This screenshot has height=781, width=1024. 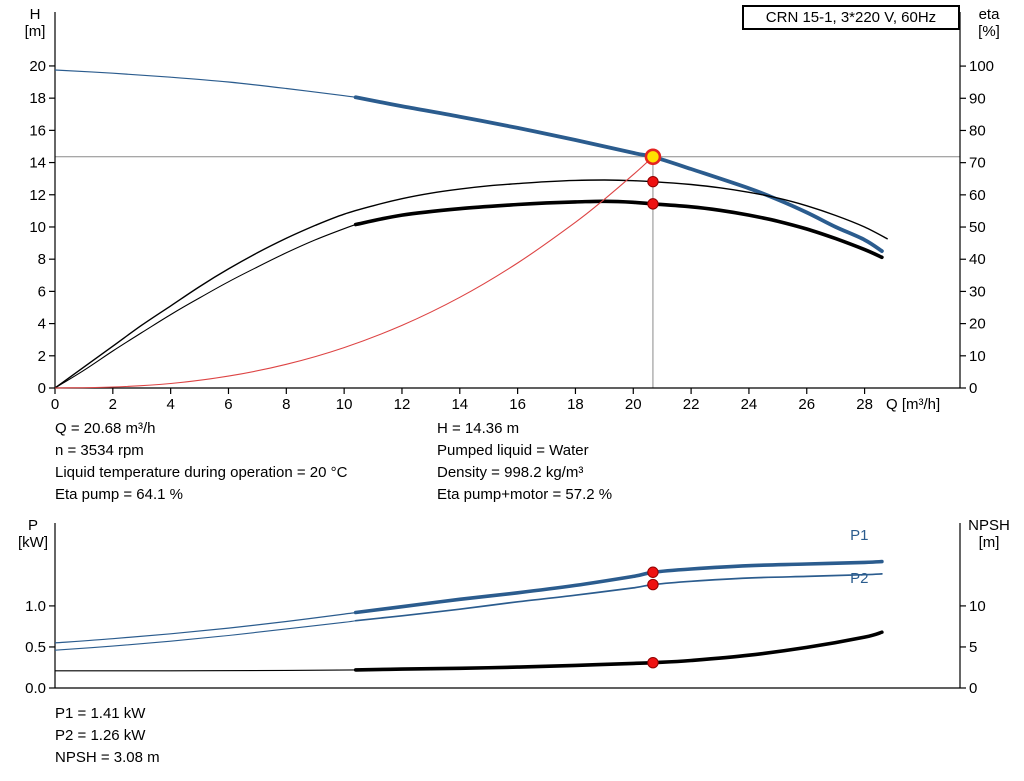 What do you see at coordinates (851, 17) in the screenshot?
I see `pump-model-box: CRN 15-1, 3*220 V, 60Hz` at bounding box center [851, 17].